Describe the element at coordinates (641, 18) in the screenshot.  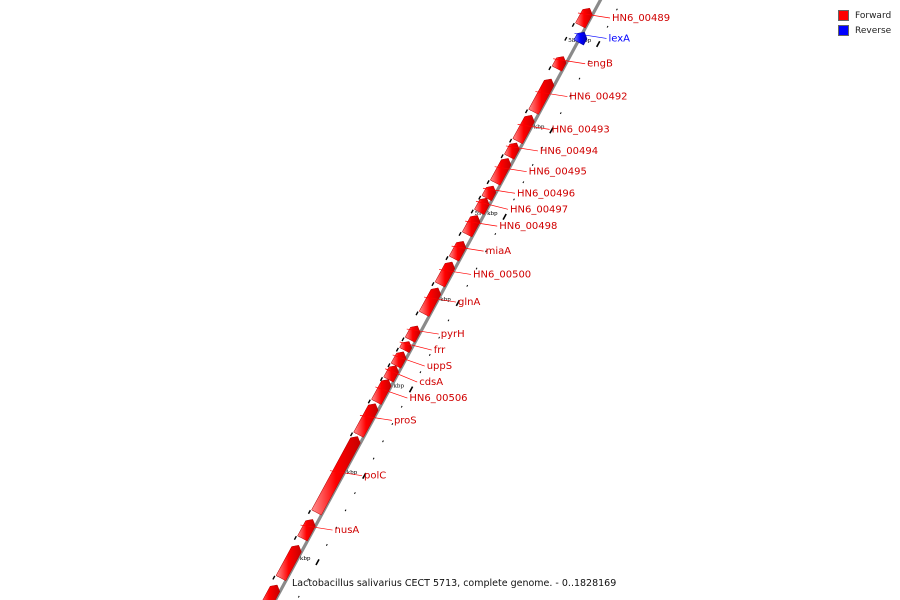
I see `gene-label: HN6_00489` at that location.